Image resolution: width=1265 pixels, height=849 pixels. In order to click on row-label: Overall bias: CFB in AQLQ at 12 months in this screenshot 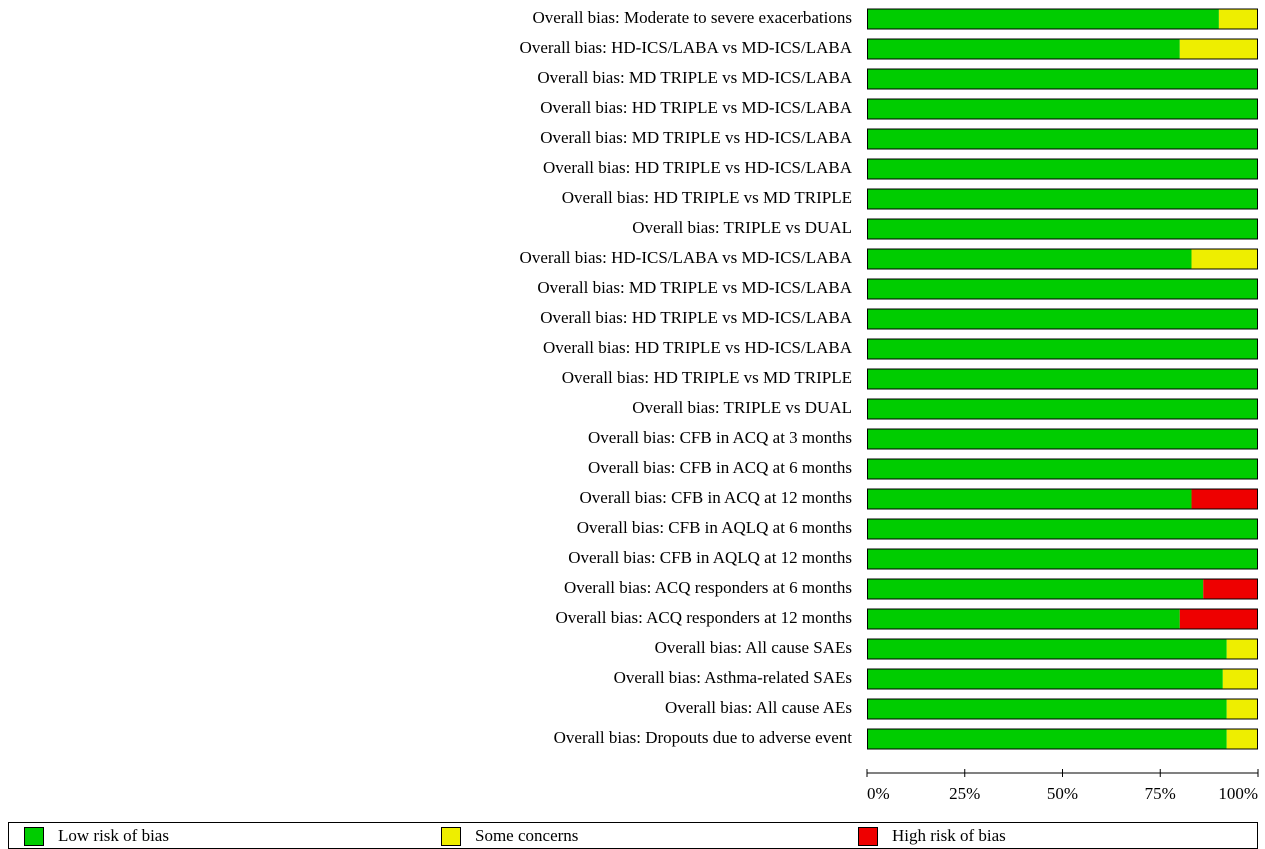, I will do `click(710, 557)`.